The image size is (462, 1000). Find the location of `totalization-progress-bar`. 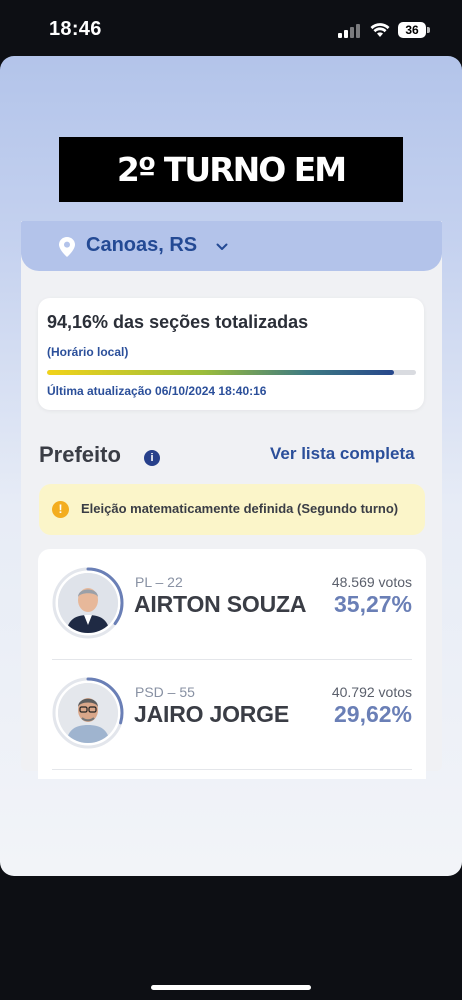

totalization-progress-bar is located at coordinates (231, 372).